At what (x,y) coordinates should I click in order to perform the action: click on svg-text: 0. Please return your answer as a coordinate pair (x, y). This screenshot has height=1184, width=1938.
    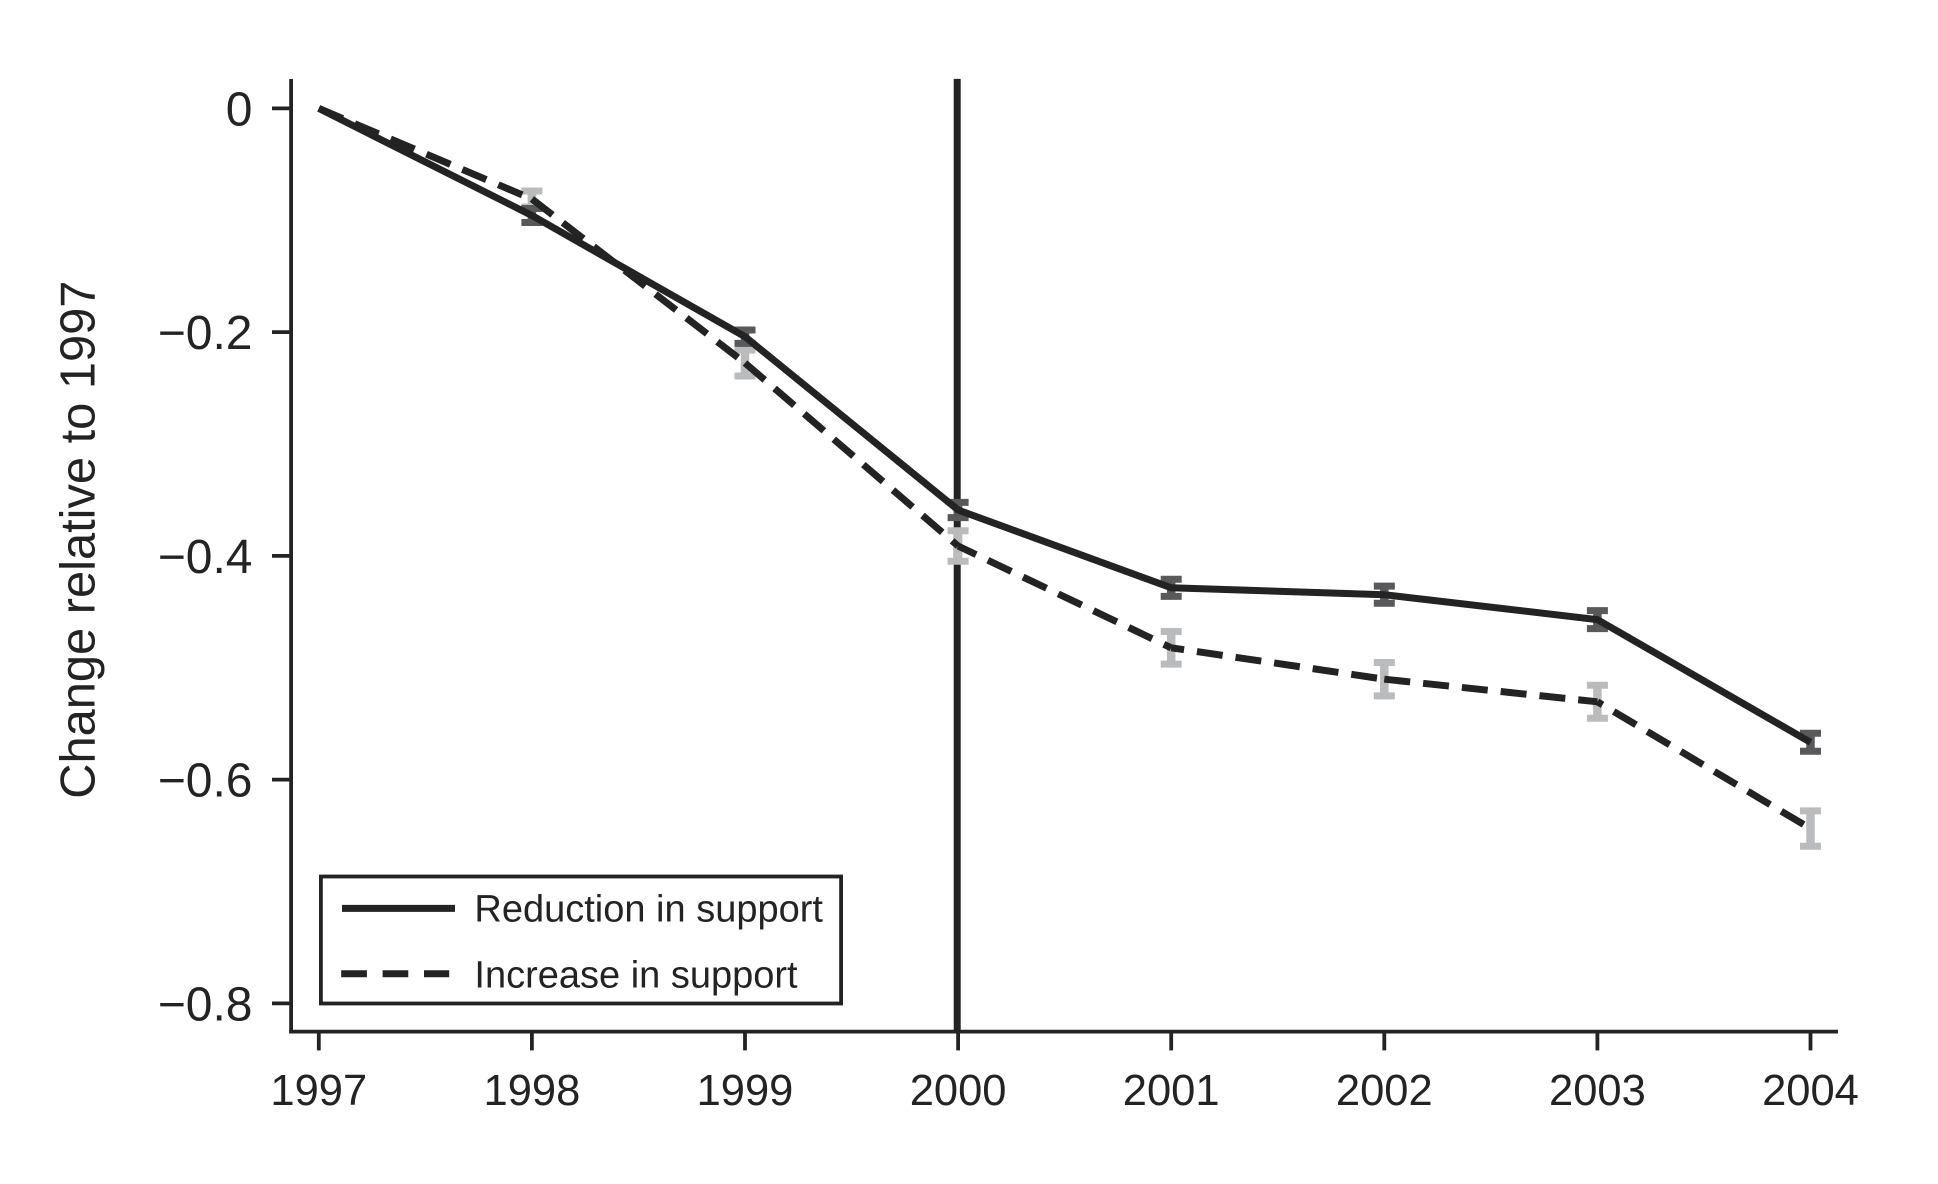
    Looking at the image, I should click on (239, 109).